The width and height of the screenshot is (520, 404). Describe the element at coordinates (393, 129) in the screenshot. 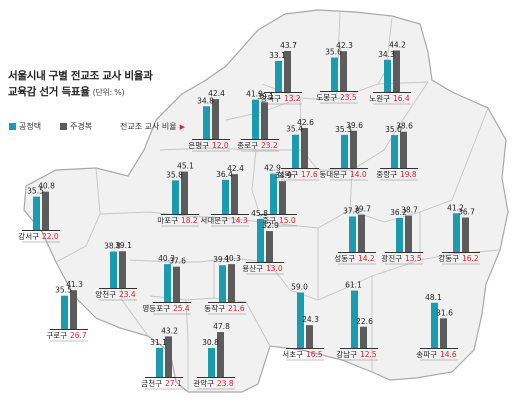

I see `value-label-gong: 35.0` at that location.